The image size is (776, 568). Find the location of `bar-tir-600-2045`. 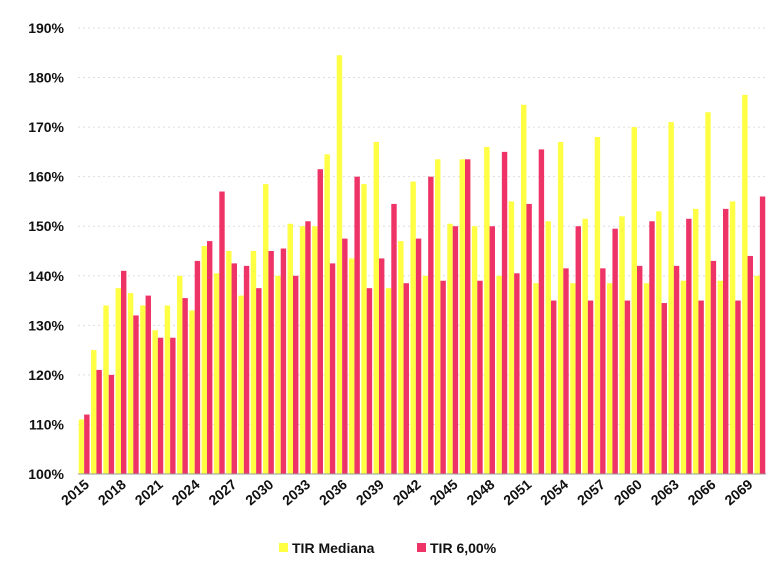

bar-tir-600-2045 is located at coordinates (455, 350).